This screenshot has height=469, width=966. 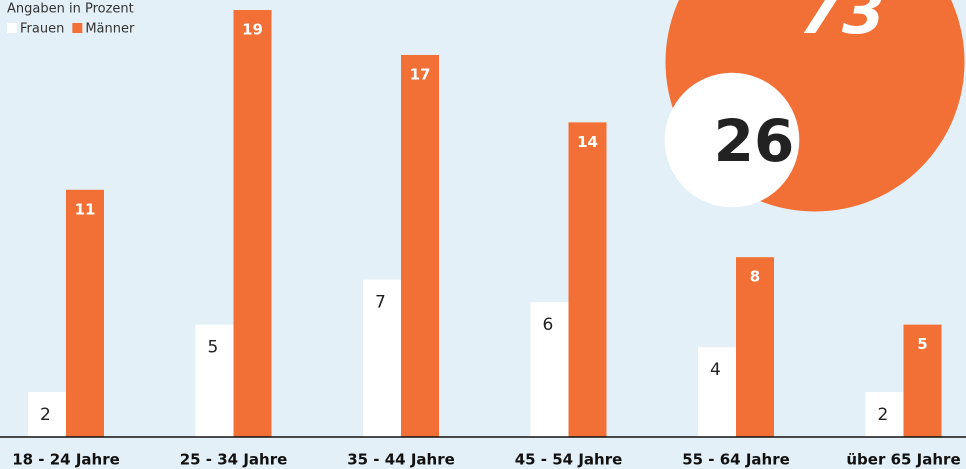 What do you see at coordinates (401, 460) in the screenshot?
I see `x-tick-label: 35 - 44 Jahre` at bounding box center [401, 460].